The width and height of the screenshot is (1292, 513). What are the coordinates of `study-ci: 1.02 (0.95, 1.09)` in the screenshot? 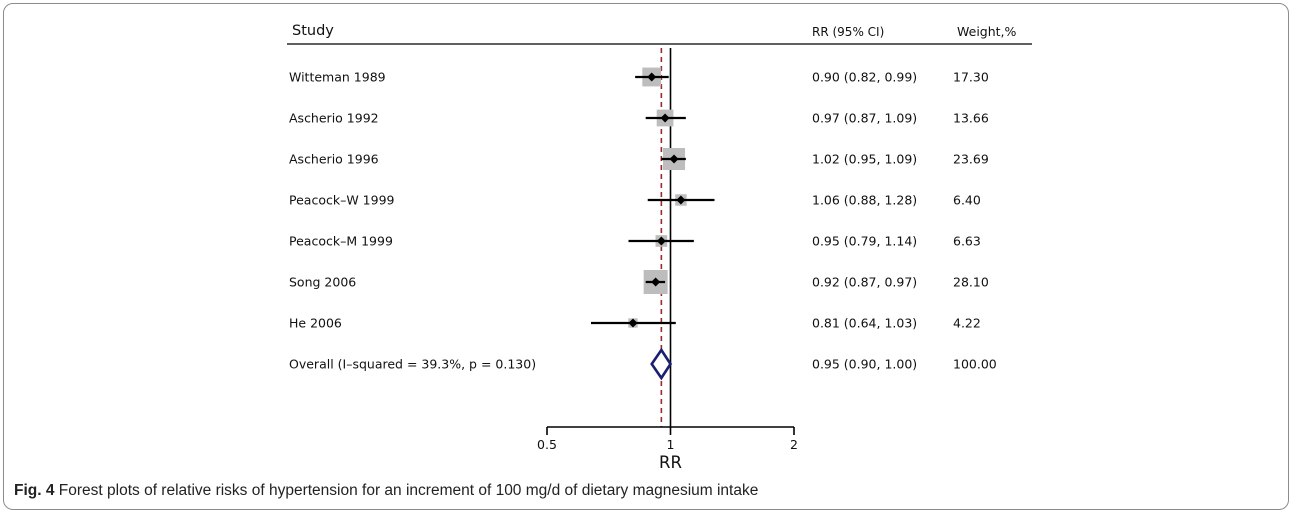 It's located at (864, 159).